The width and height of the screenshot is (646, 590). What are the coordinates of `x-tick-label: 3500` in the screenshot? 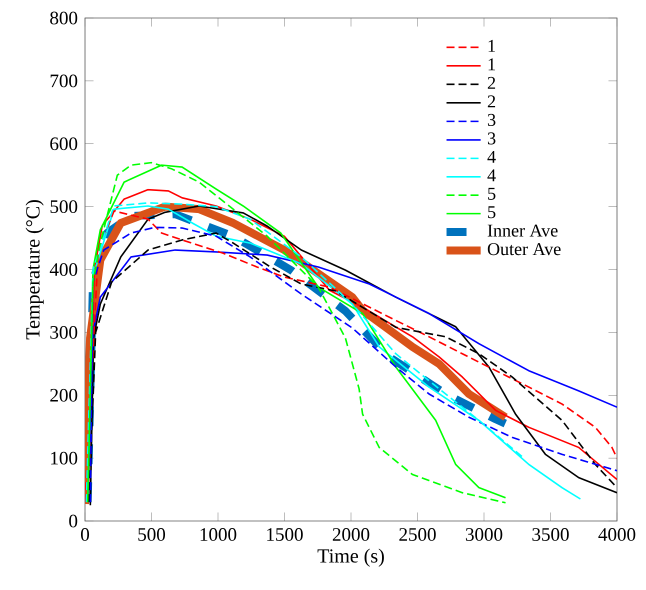 It's located at (550, 534).